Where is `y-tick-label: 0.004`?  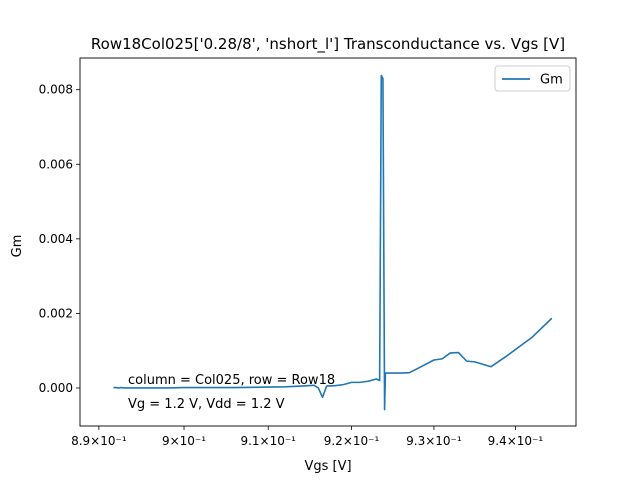 y-tick-label: 0.004 is located at coordinates (56, 239).